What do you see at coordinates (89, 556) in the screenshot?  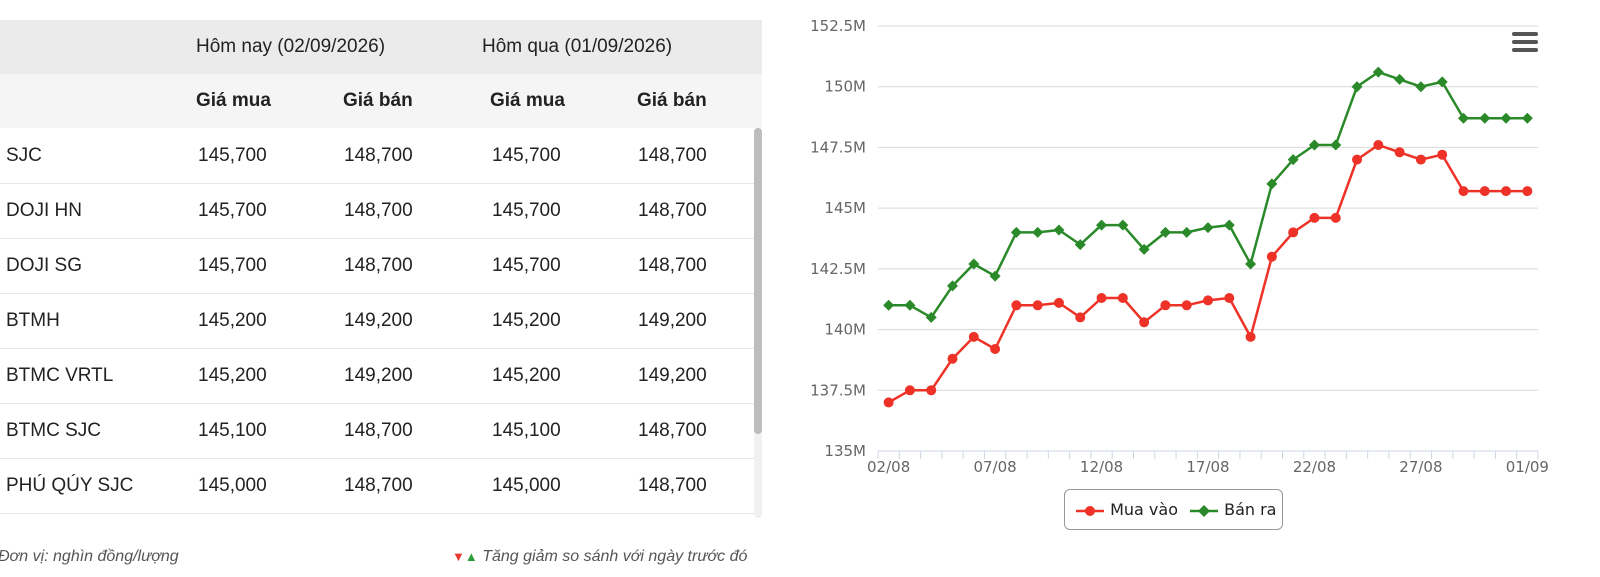 I see `unit-note: Đơn vị: nghìn đồng/lượng` at bounding box center [89, 556].